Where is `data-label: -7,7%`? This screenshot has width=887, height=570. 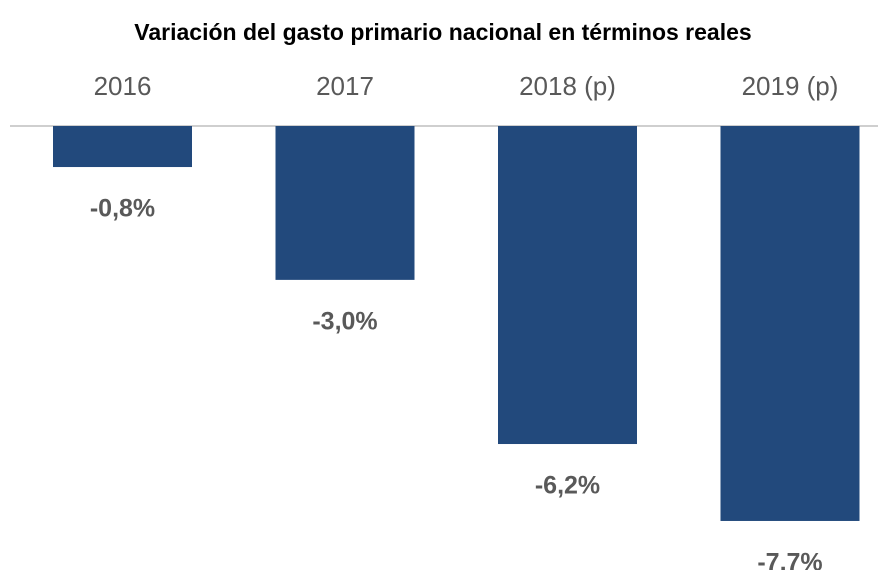
data-label: -7,7% is located at coordinates (789, 559).